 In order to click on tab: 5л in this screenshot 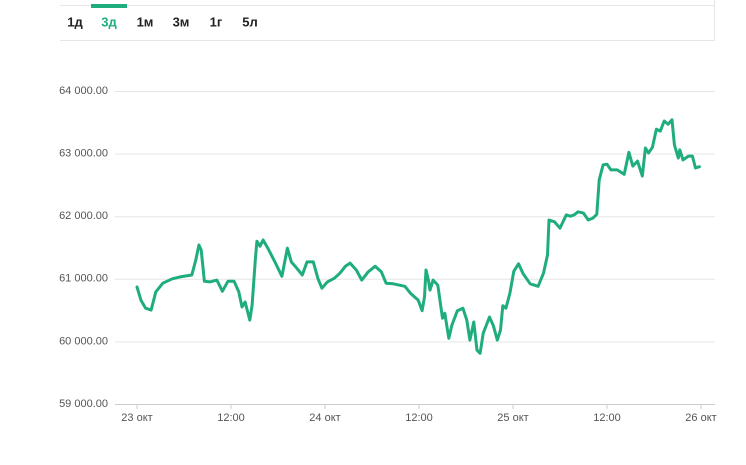, I will do `click(250, 21)`.